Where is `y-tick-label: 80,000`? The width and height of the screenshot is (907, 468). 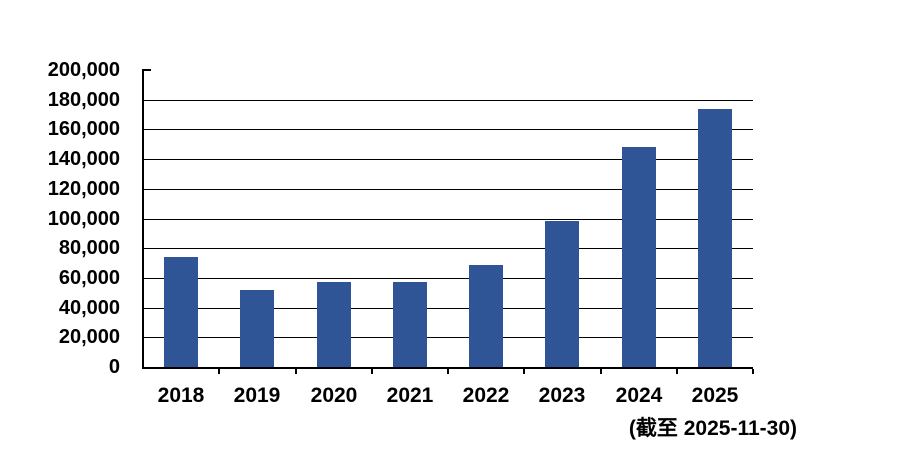 y-tick-label: 80,000 is located at coordinates (89, 248).